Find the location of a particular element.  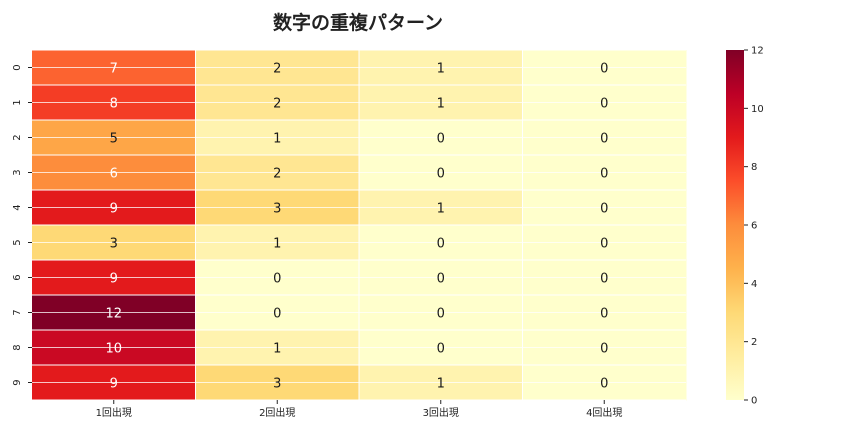

y-tick-label: 9 is located at coordinates (17, 382).